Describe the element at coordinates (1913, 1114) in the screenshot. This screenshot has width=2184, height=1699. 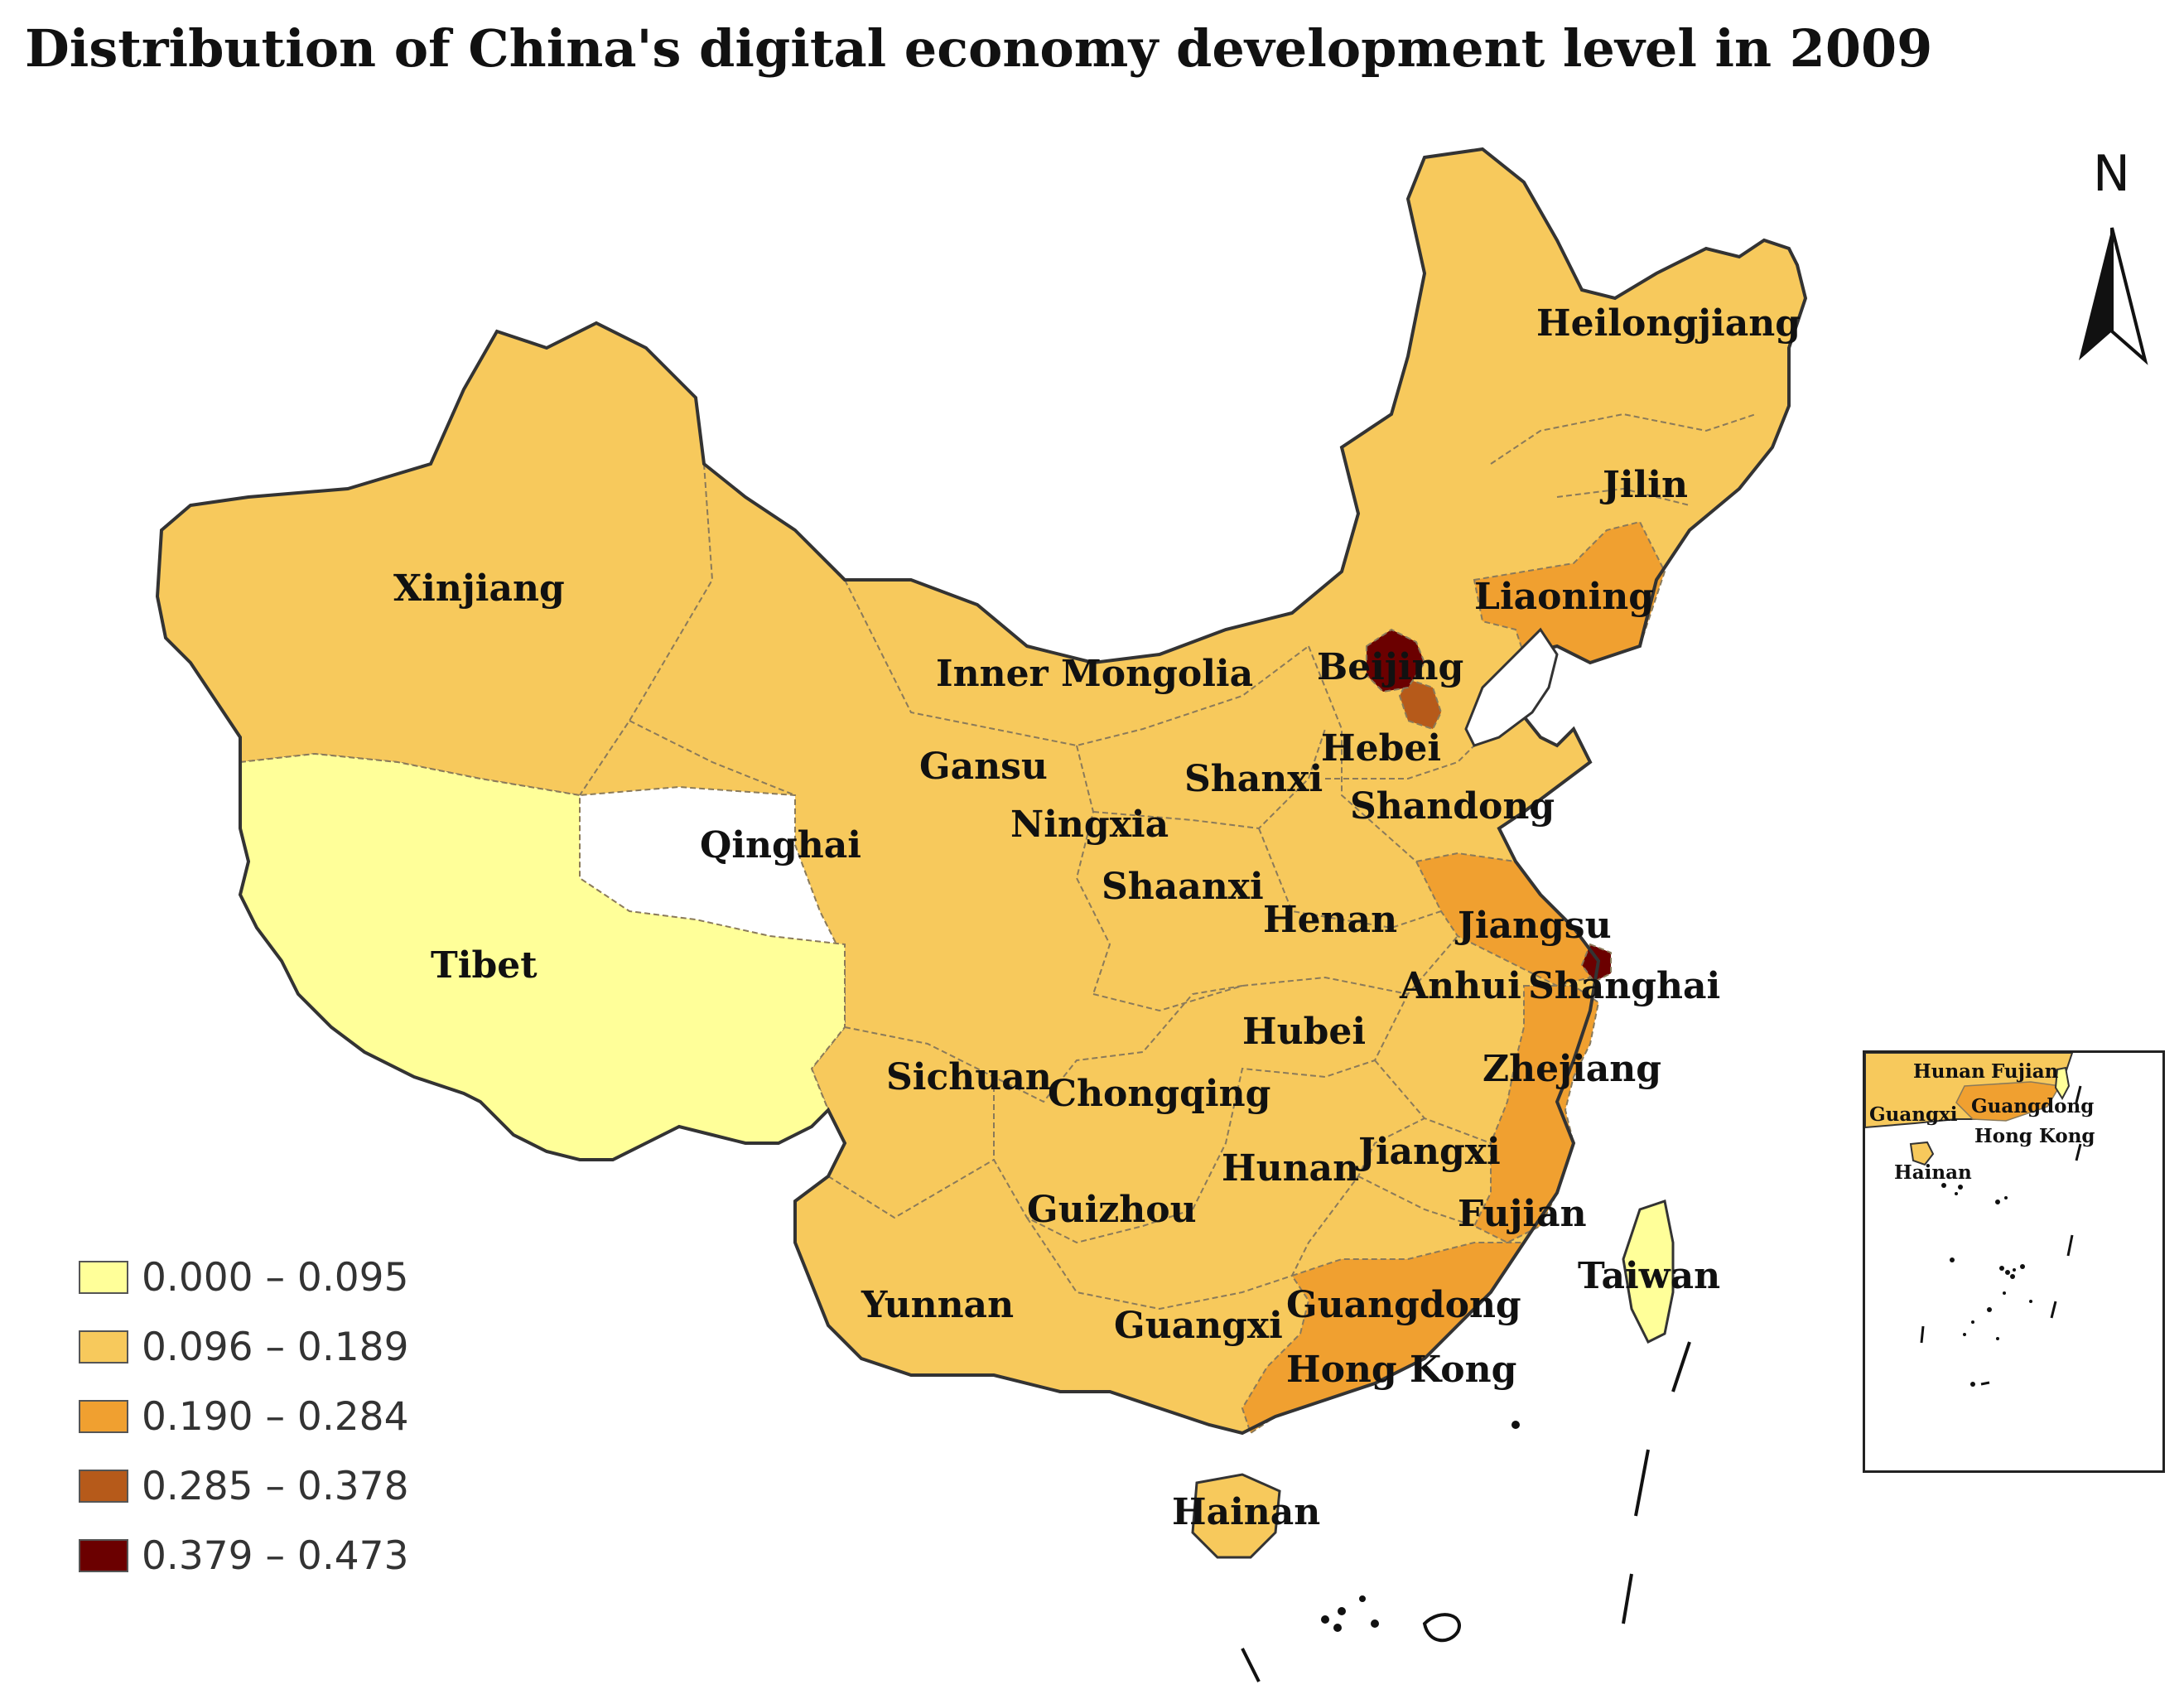
I see `inset-label: Guangxi` at that location.